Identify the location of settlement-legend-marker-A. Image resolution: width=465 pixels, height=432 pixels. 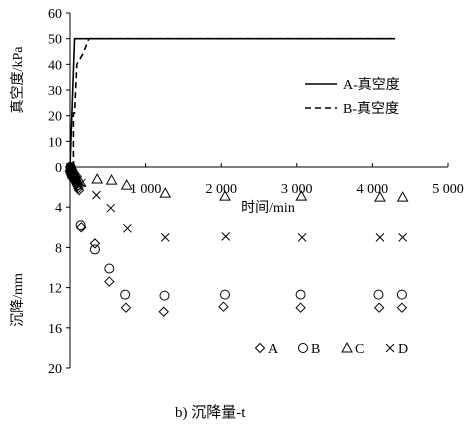
(260, 348).